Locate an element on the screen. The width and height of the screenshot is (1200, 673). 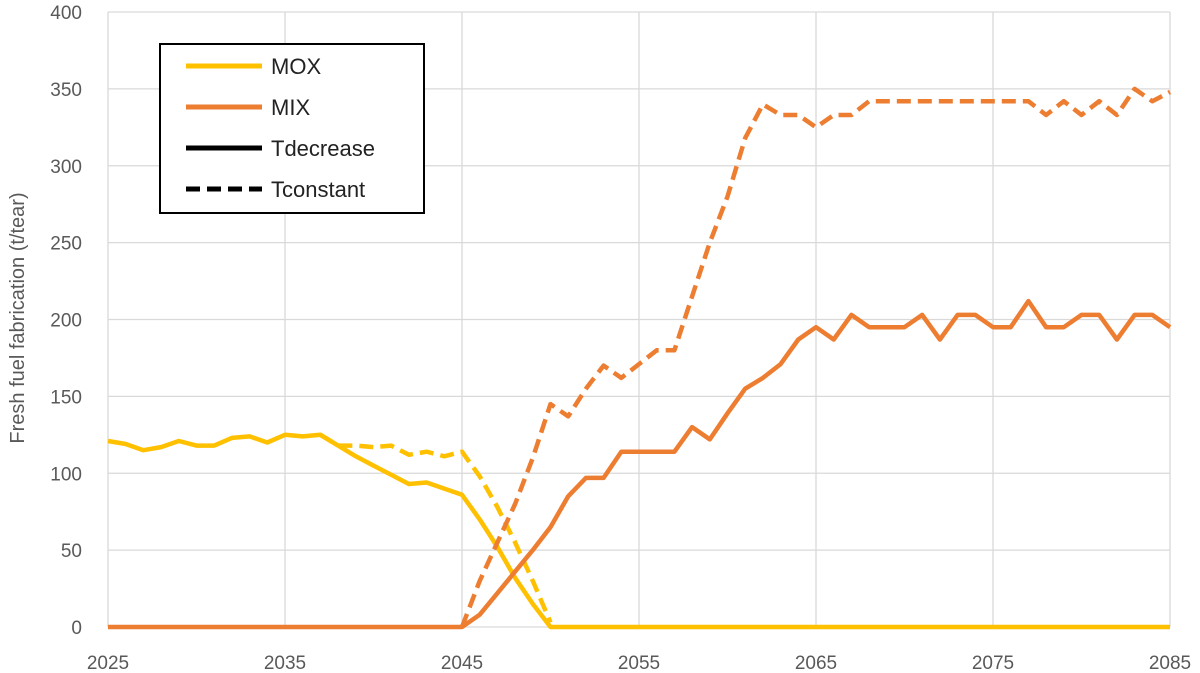
legend-label-mox: MOX is located at coordinates (296, 66).